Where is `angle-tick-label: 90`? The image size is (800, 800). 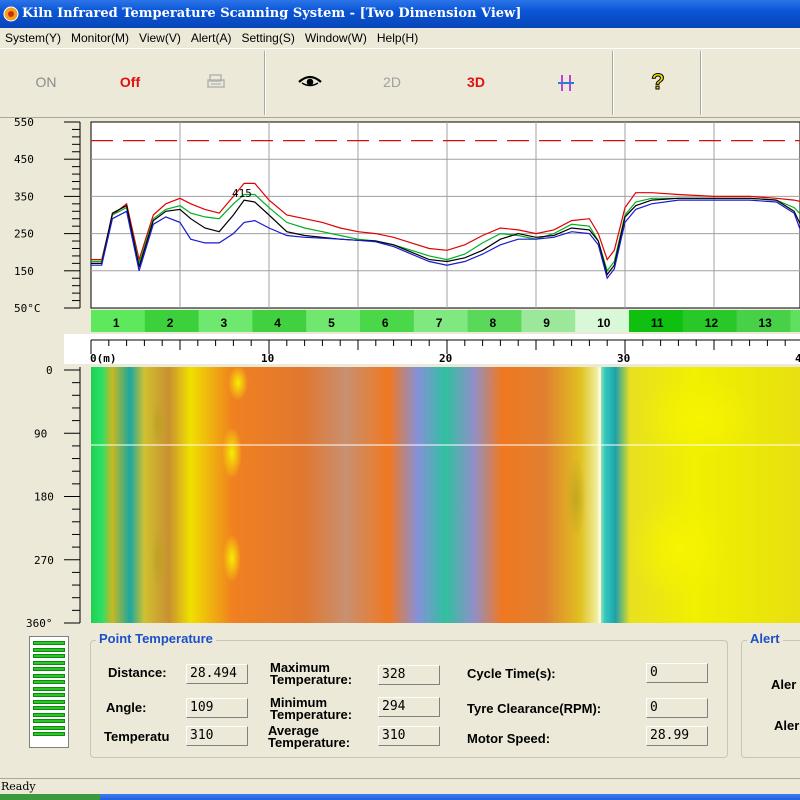
angle-tick-label: 90 is located at coordinates (40, 433).